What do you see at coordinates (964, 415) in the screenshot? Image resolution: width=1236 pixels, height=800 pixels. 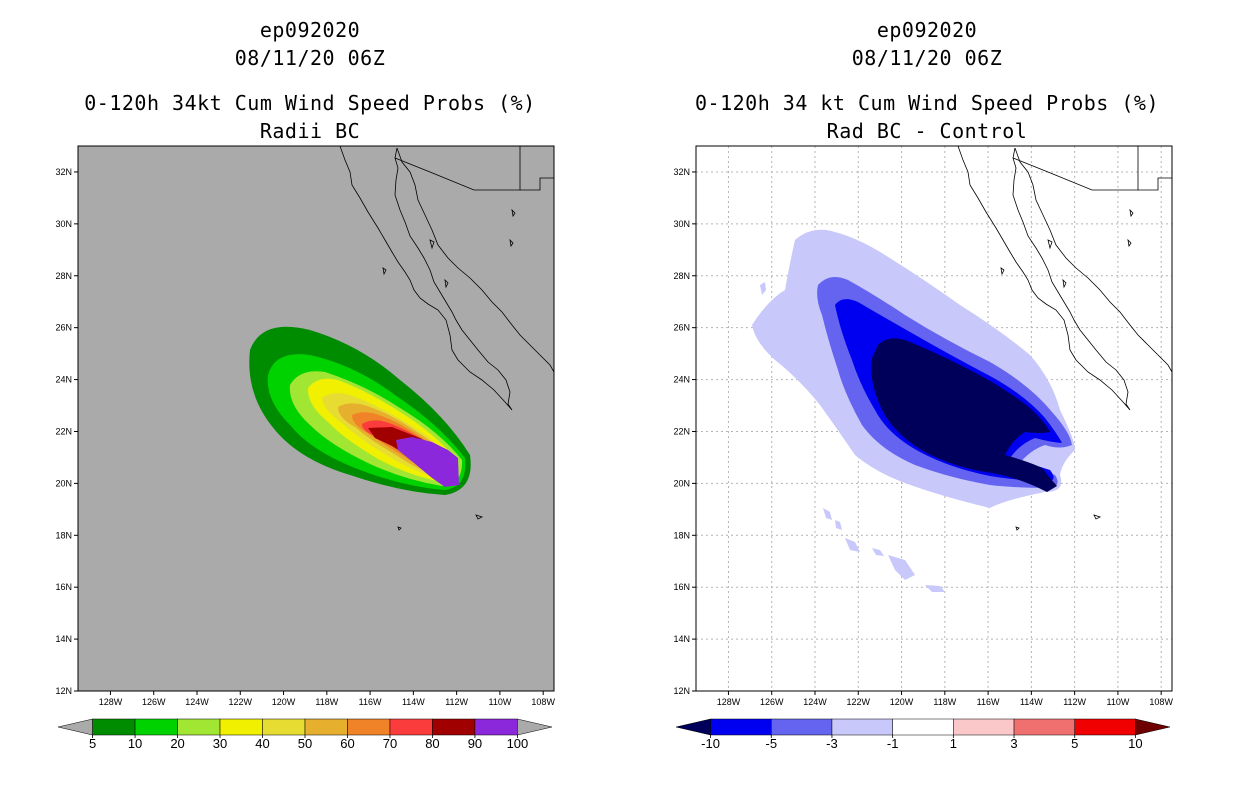 I see `diff-contour-darkest` at bounding box center [964, 415].